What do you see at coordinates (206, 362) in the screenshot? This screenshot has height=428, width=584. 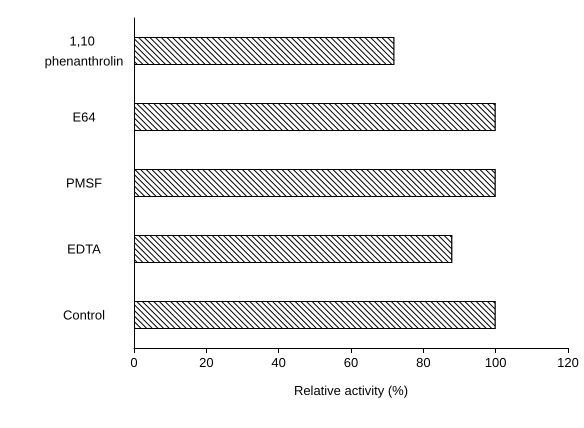 I see `x-tick-label: 20` at bounding box center [206, 362].